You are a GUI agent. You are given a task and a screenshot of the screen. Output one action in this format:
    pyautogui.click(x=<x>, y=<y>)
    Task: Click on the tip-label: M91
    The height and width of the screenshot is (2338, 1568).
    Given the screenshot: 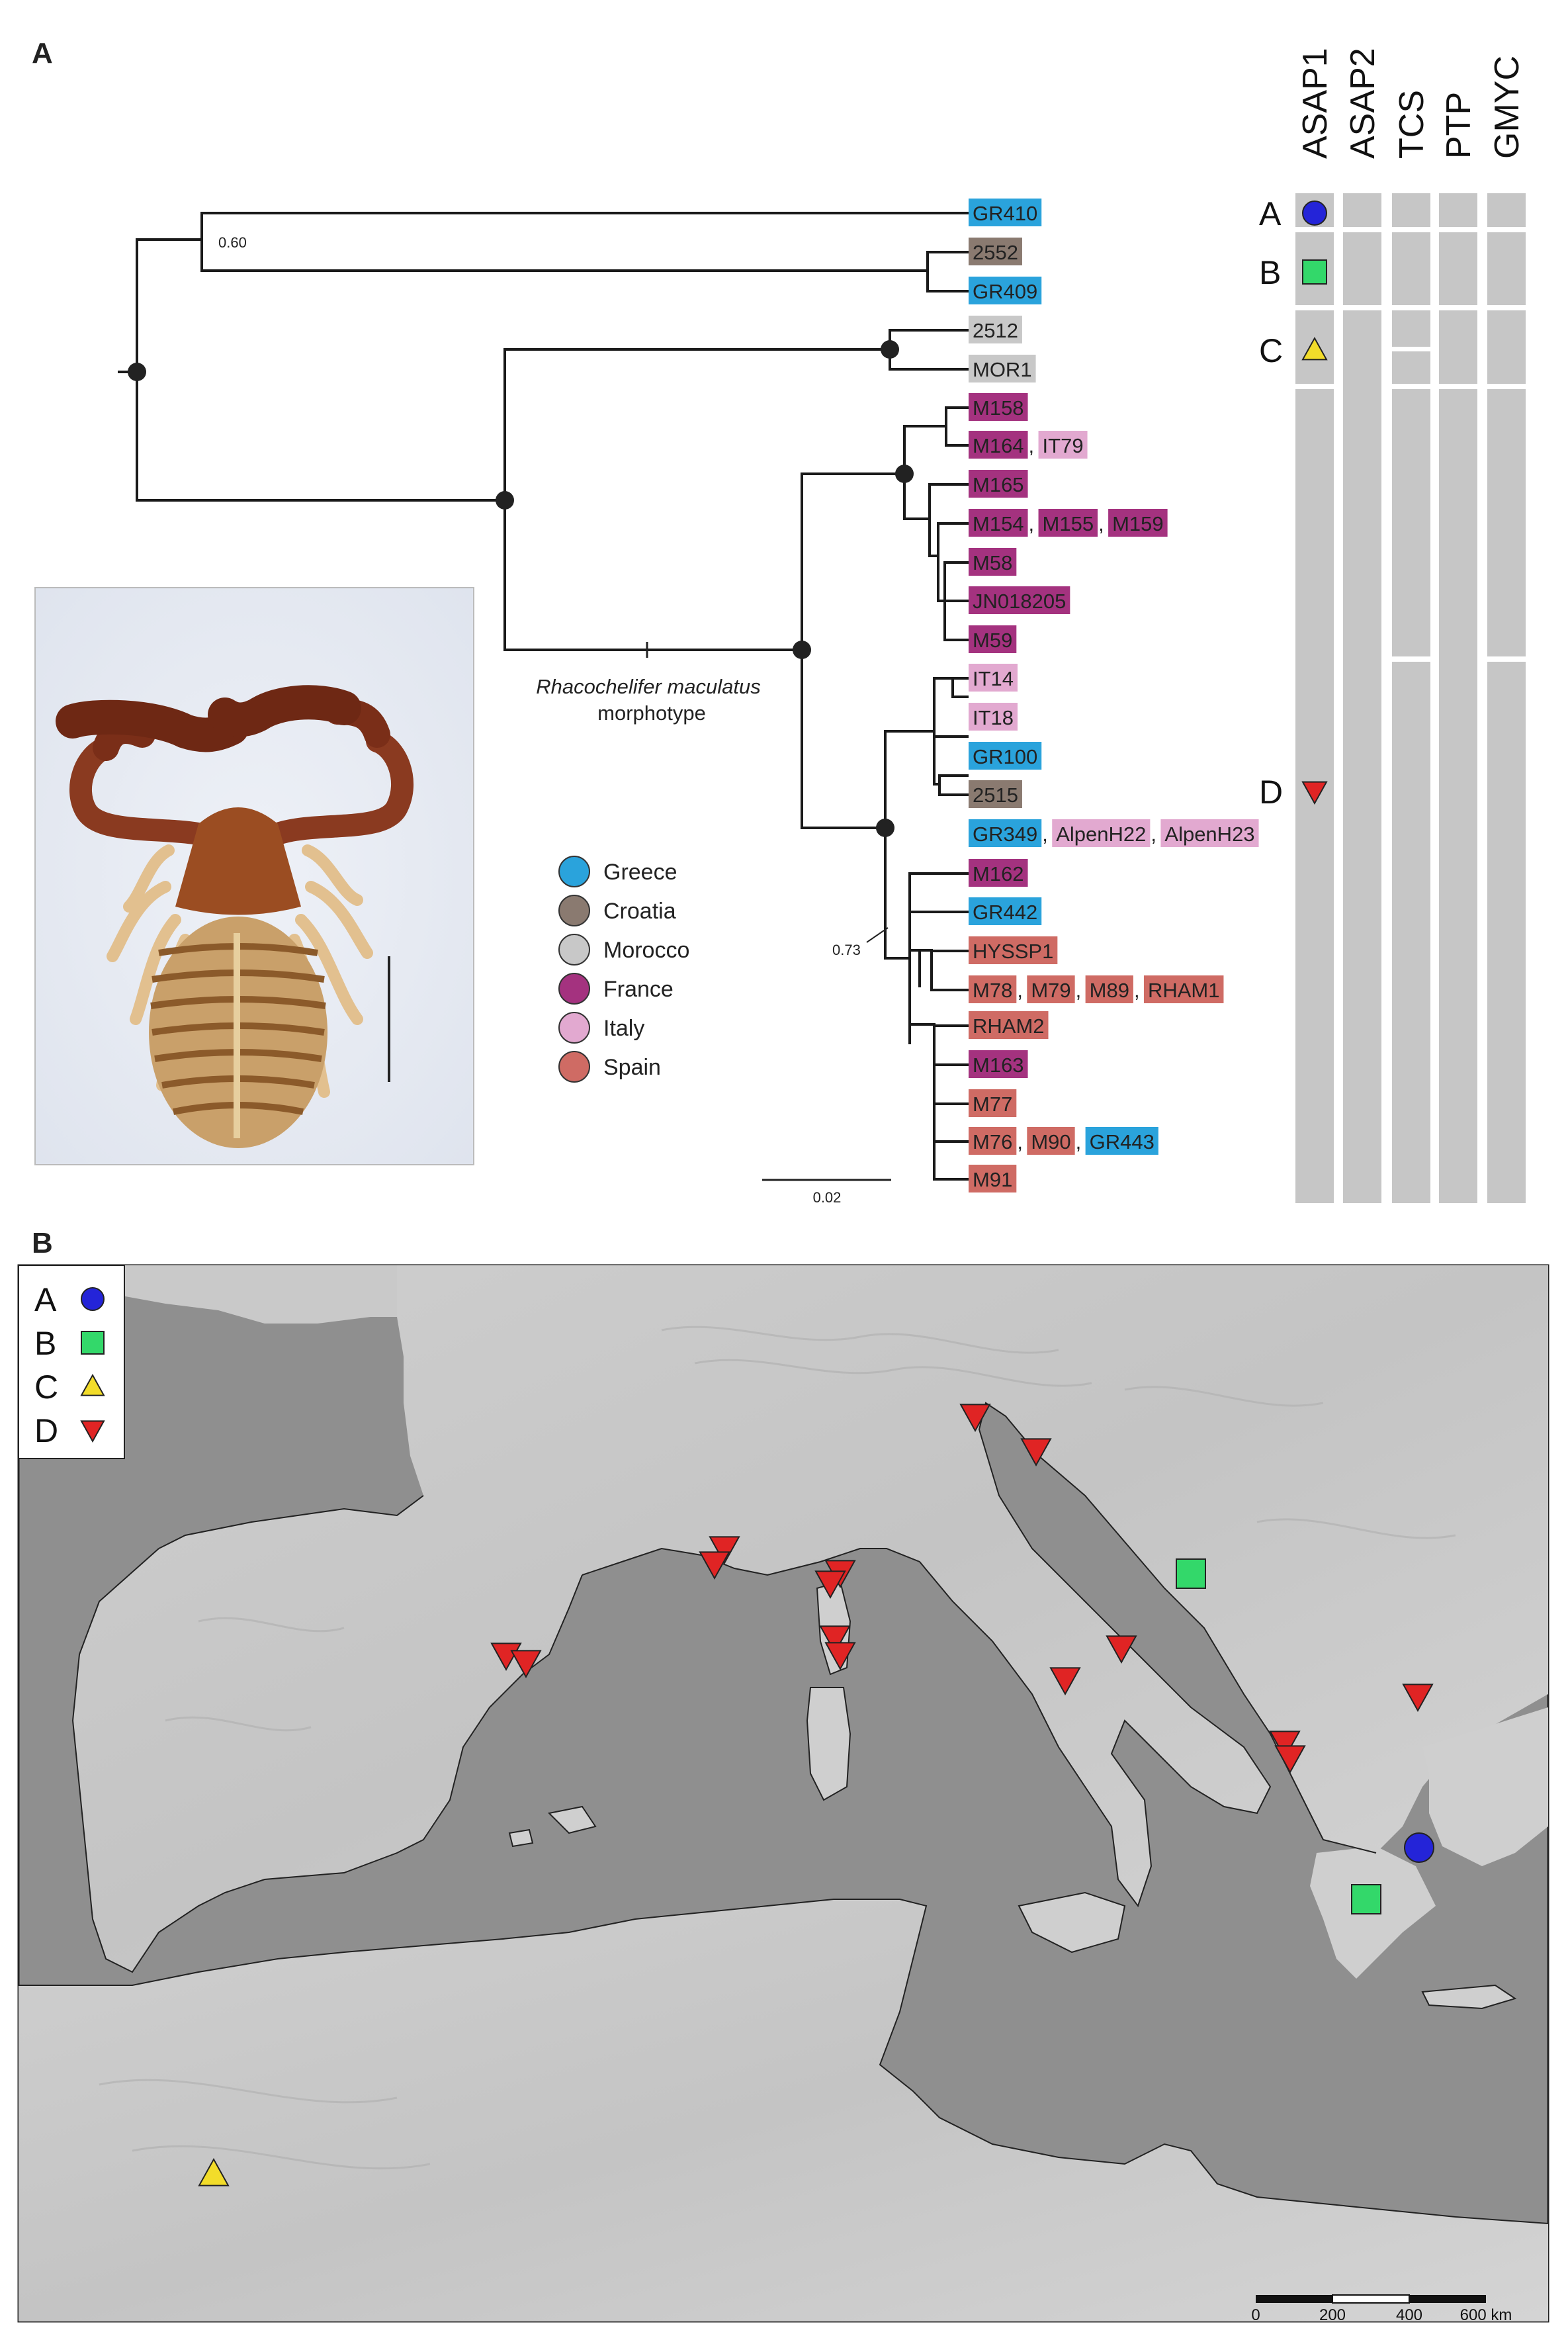 What is the action you would take?
    pyautogui.click(x=993, y=1179)
    